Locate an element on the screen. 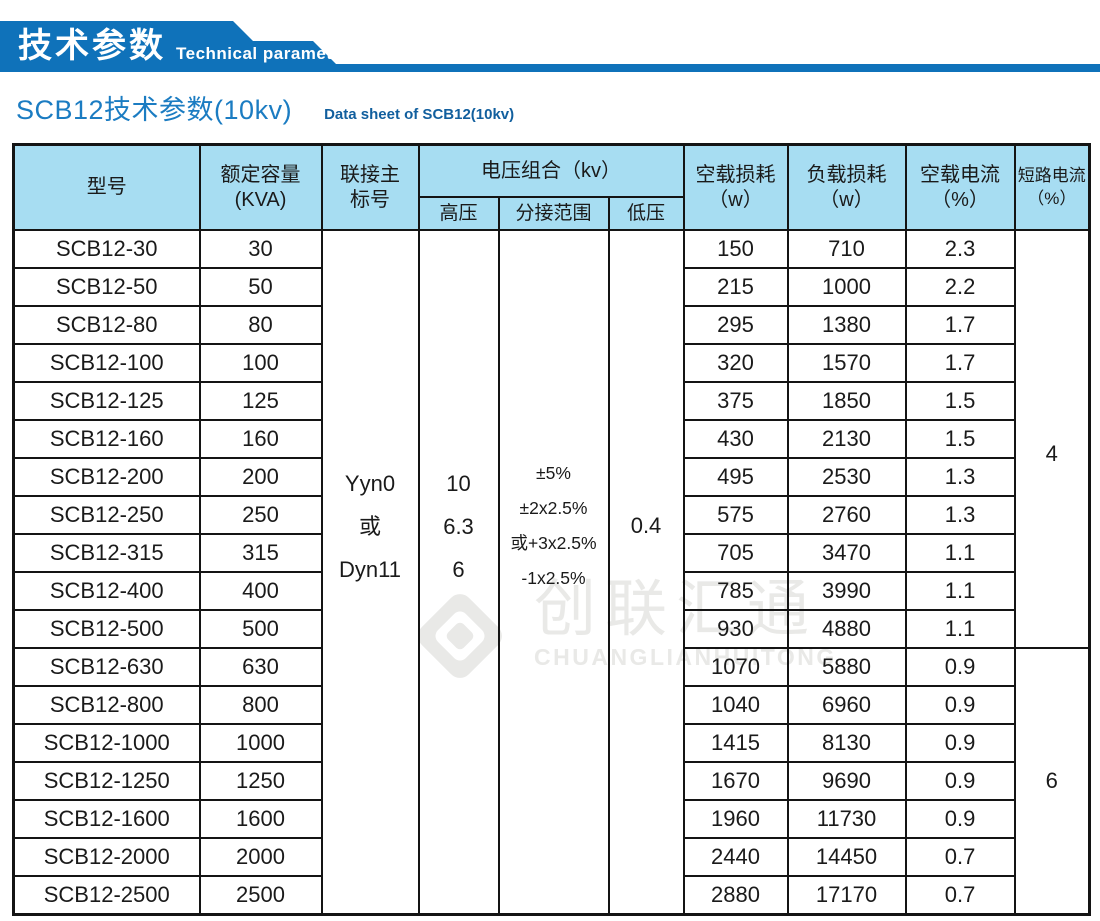 The image size is (1100, 921). load-loss-cell: 4880 is located at coordinates (846, 629).